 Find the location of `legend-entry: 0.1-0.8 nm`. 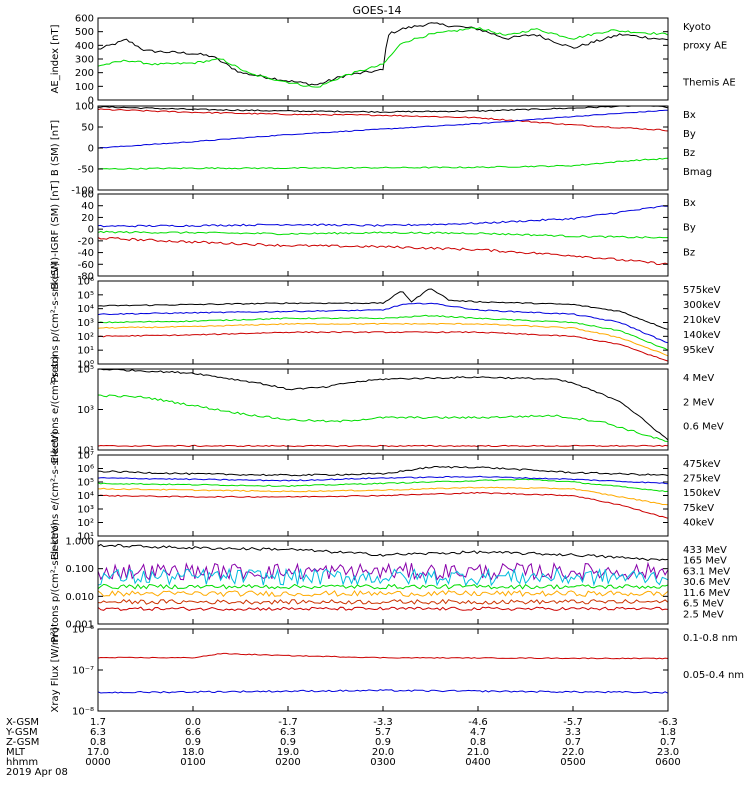

legend-entry: 0.1-0.8 nm is located at coordinates (710, 638).